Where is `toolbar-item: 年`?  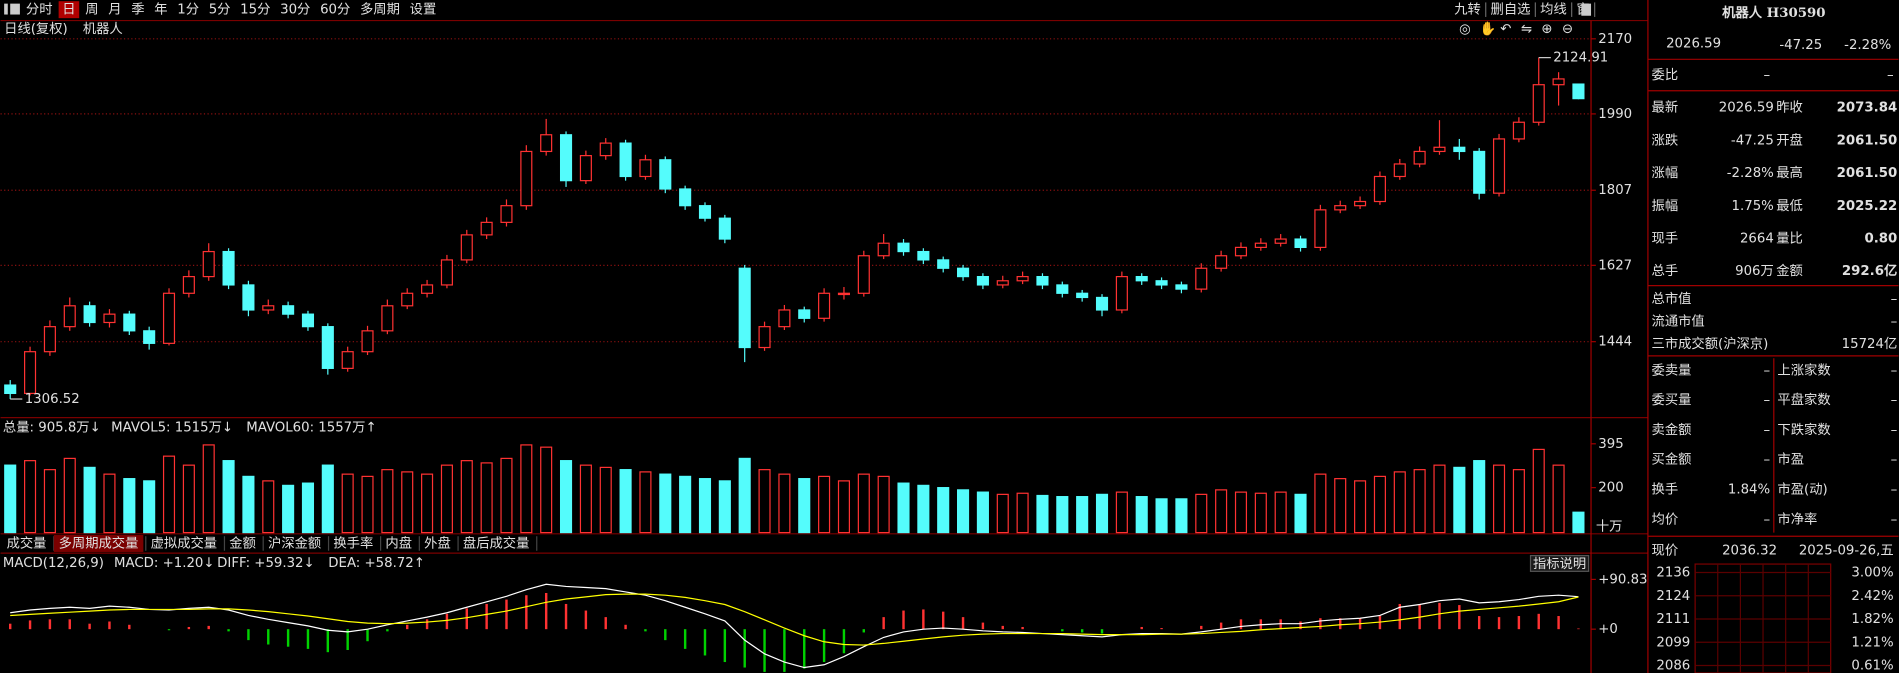 toolbar-item: 年 is located at coordinates (160, 10).